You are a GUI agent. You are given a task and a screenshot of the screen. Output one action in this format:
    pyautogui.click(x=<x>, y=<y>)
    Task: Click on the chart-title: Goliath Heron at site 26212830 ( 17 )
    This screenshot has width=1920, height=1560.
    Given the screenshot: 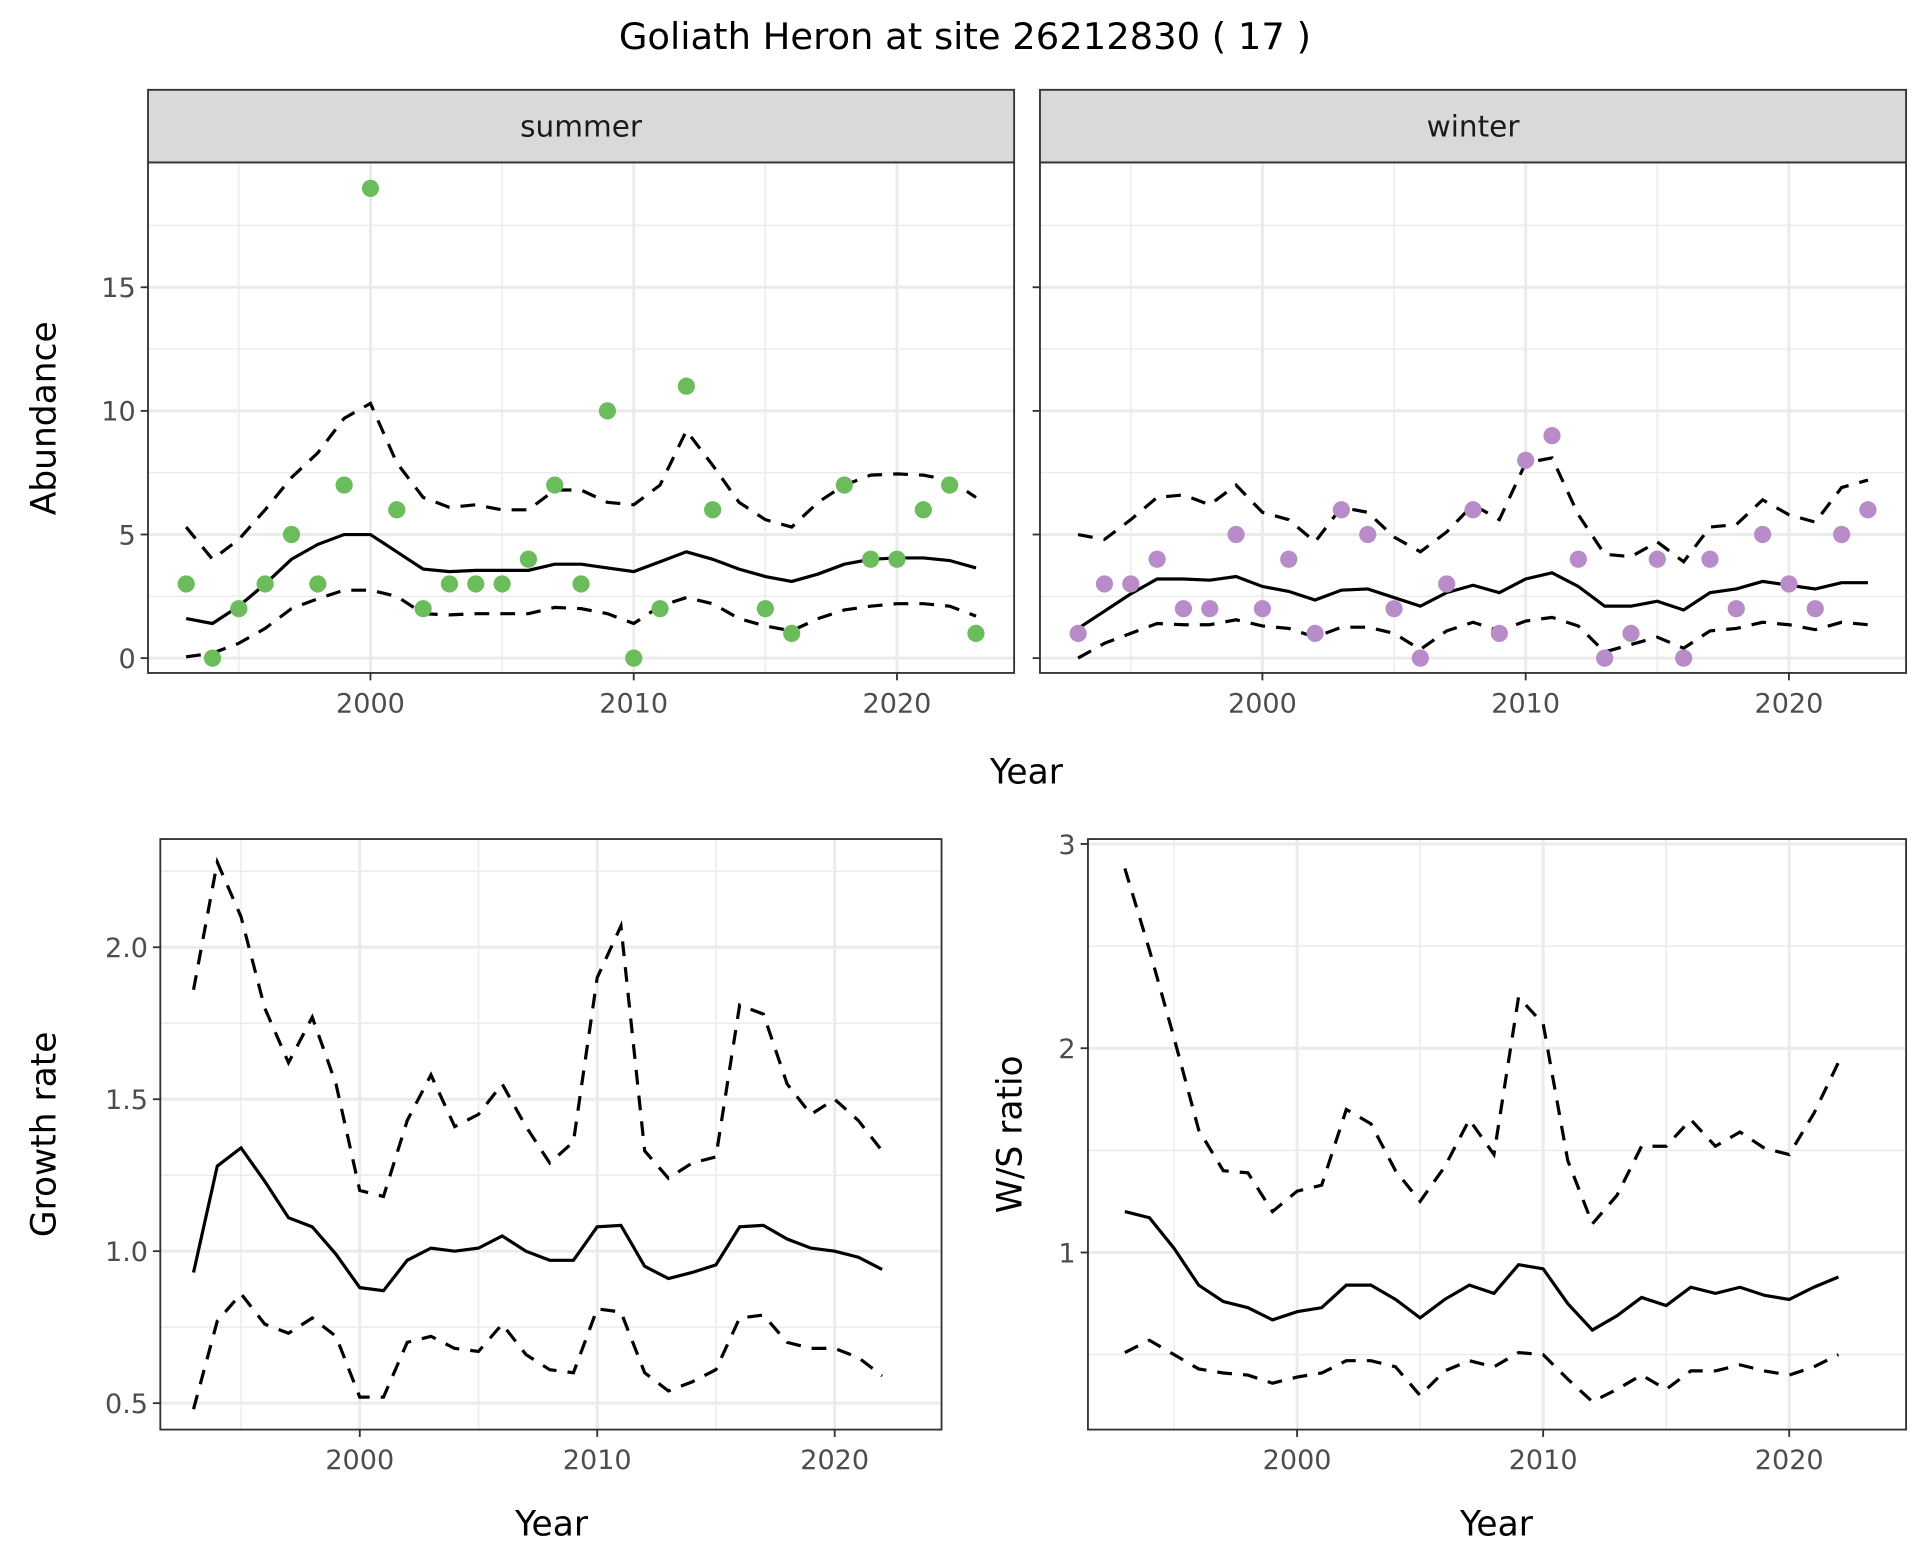 What is the action you would take?
    pyautogui.click(x=965, y=36)
    